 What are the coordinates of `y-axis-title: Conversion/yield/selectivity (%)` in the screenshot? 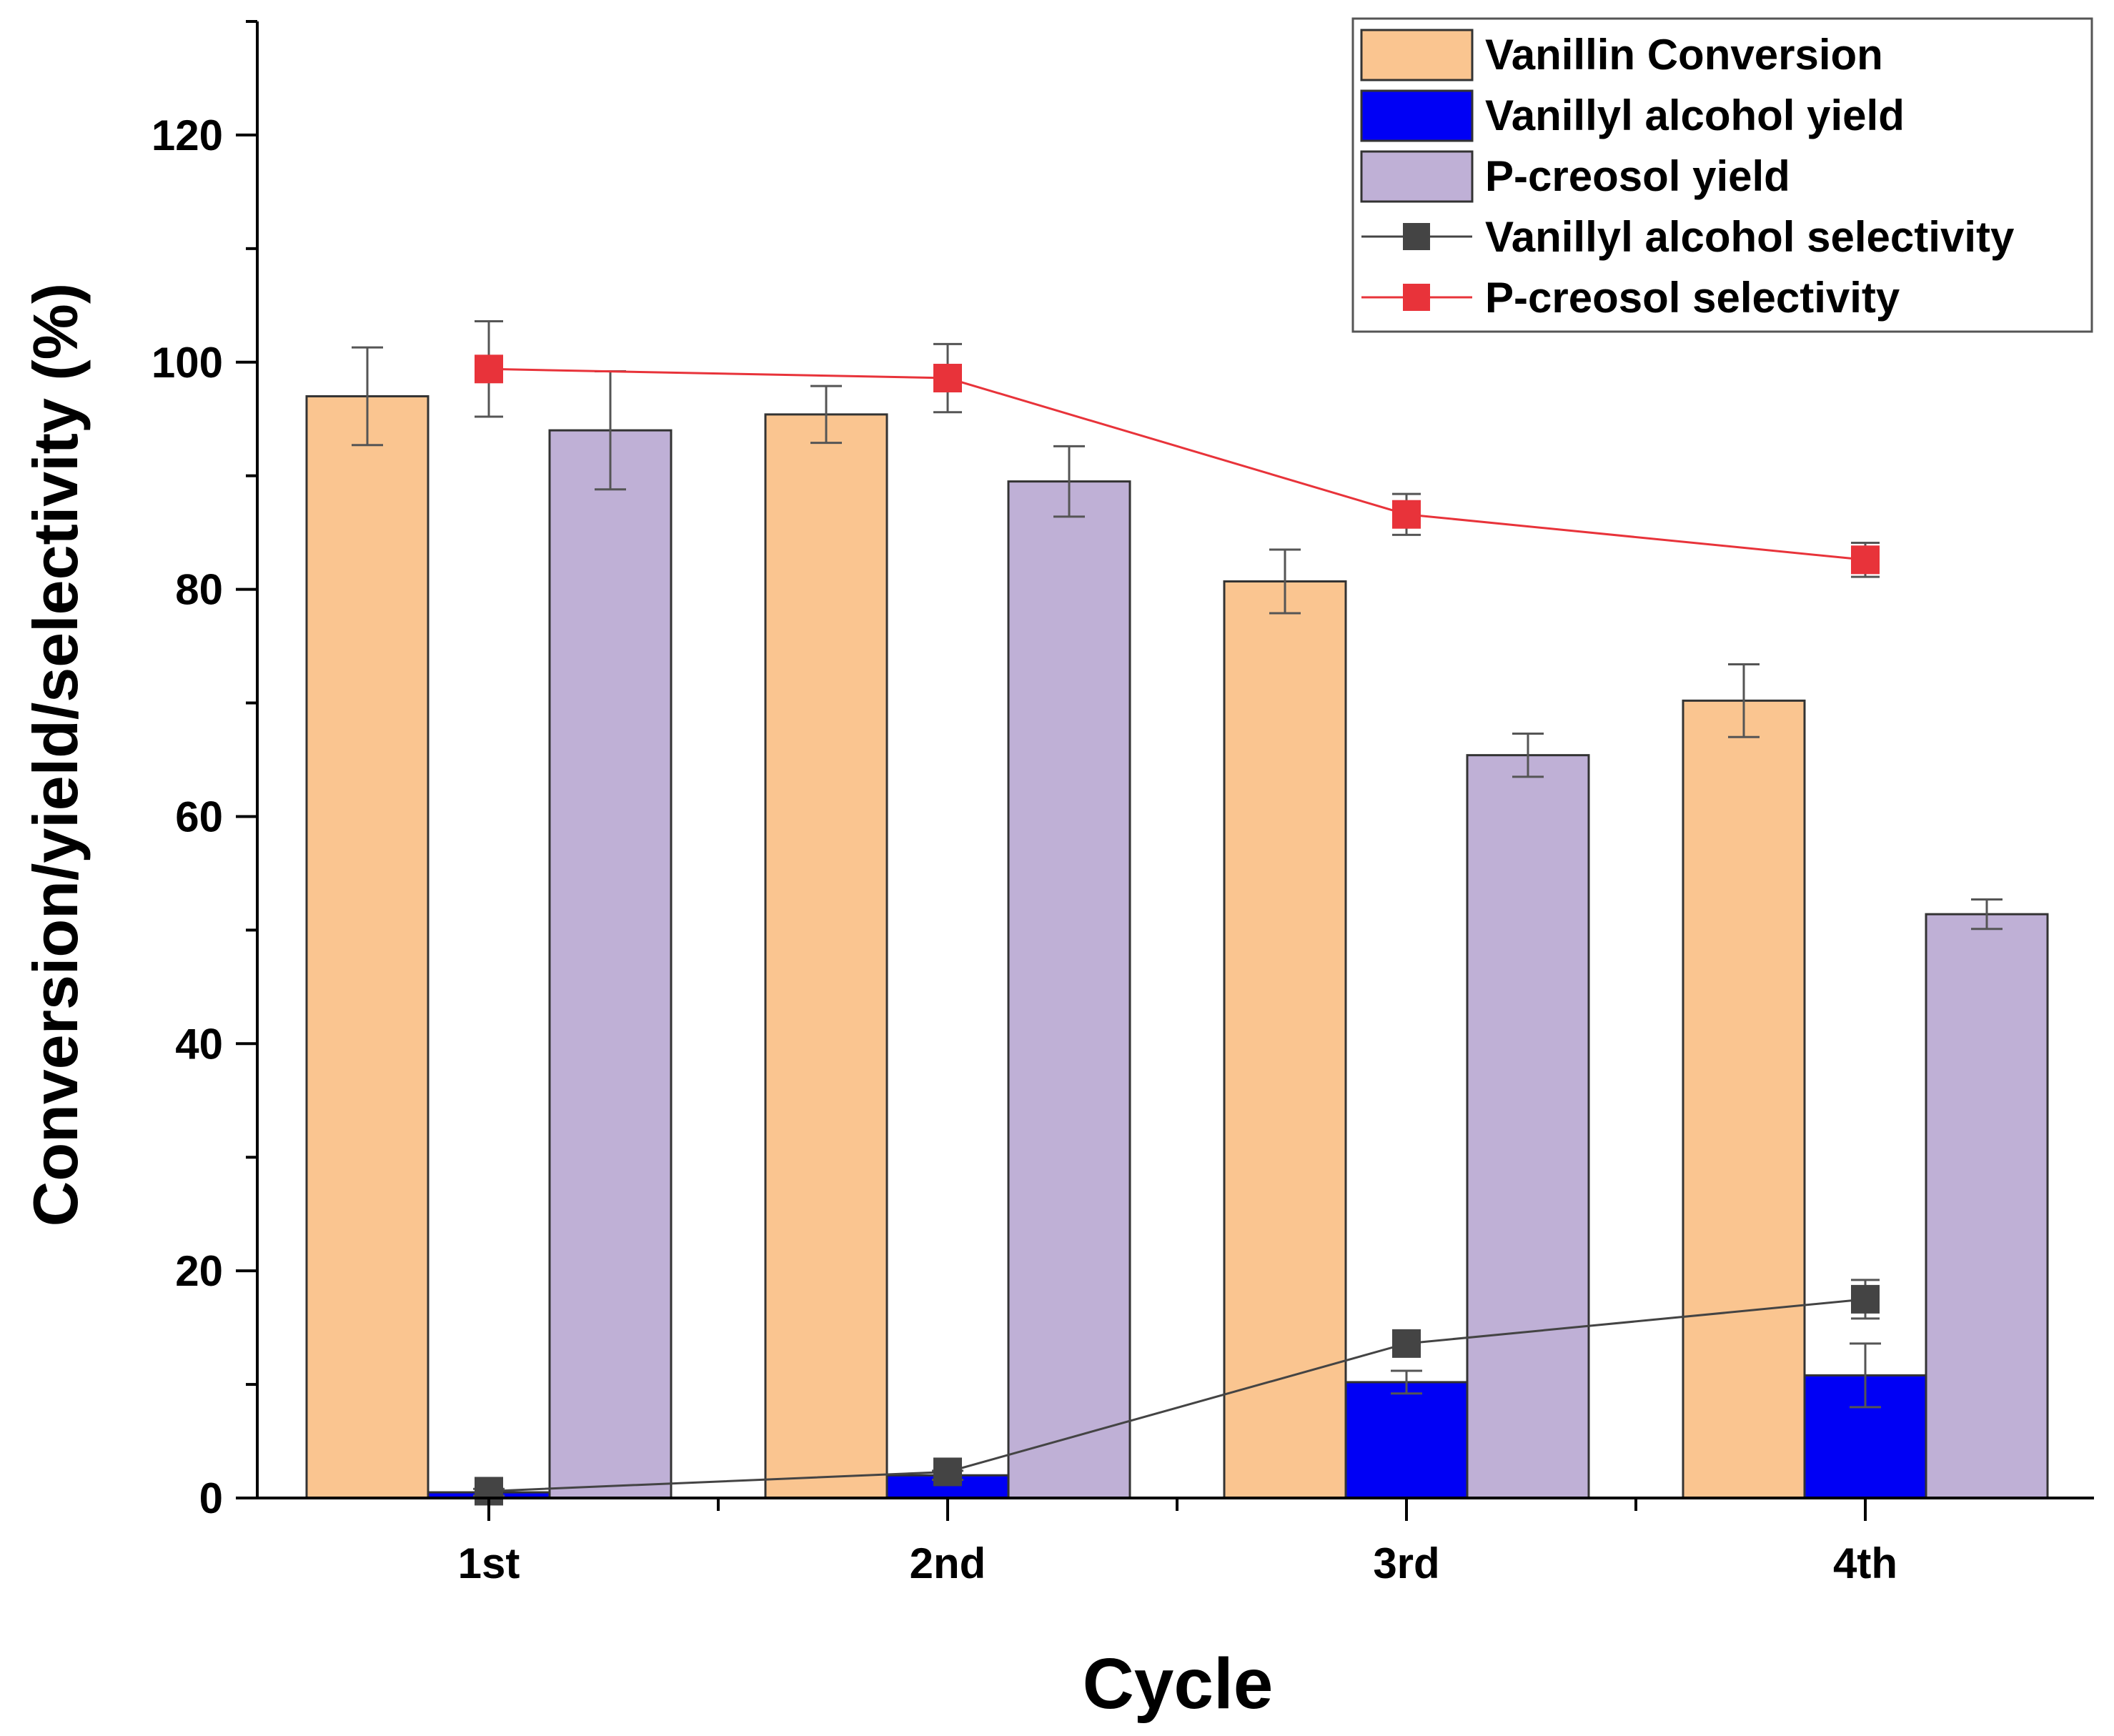 It's located at (55, 754).